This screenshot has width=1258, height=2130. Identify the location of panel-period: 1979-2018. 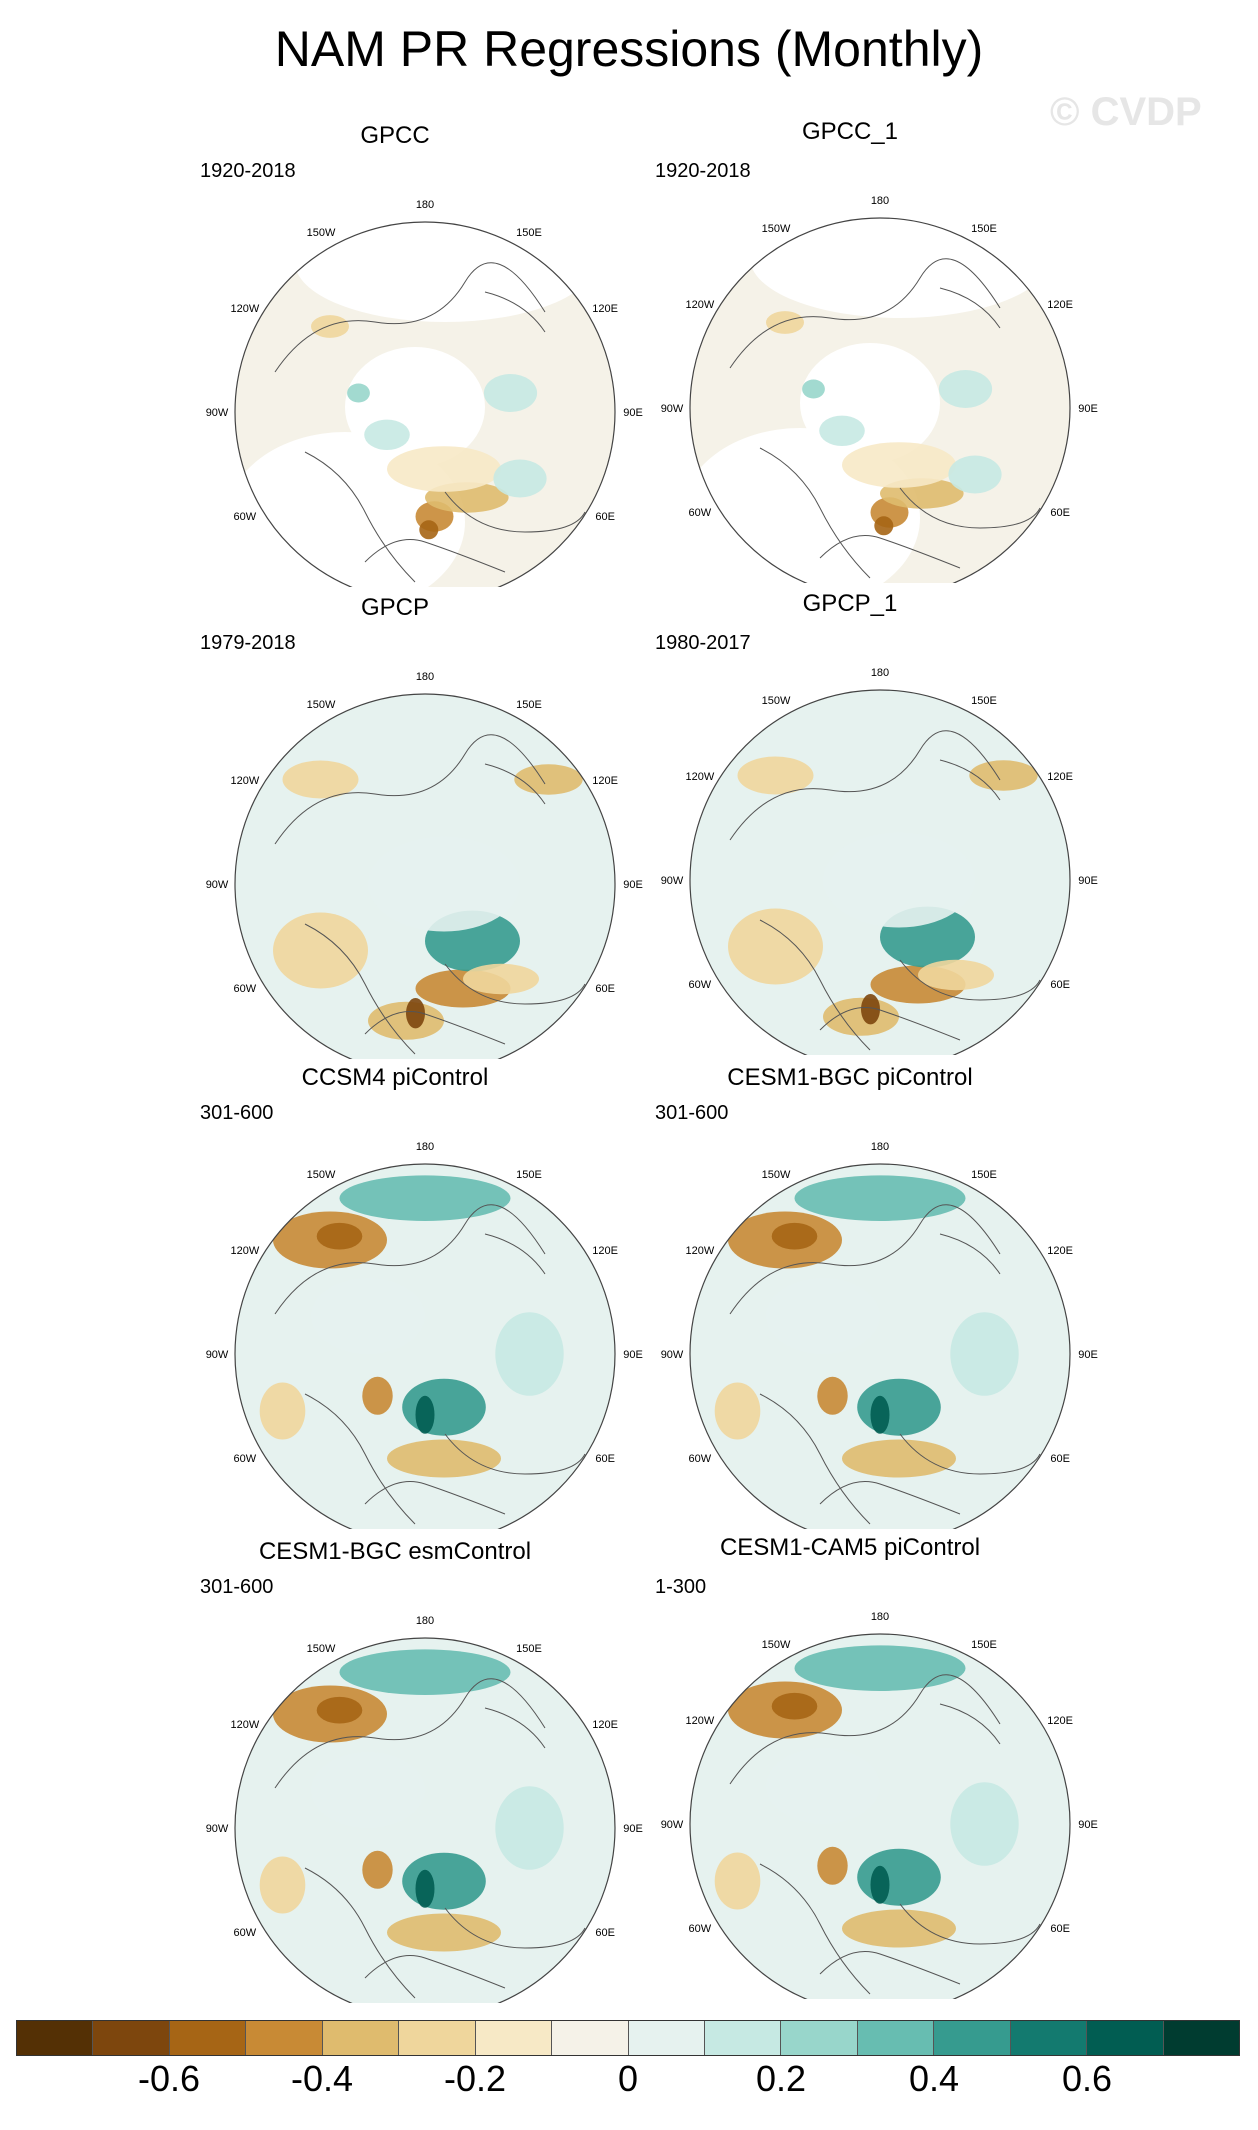
(248, 643).